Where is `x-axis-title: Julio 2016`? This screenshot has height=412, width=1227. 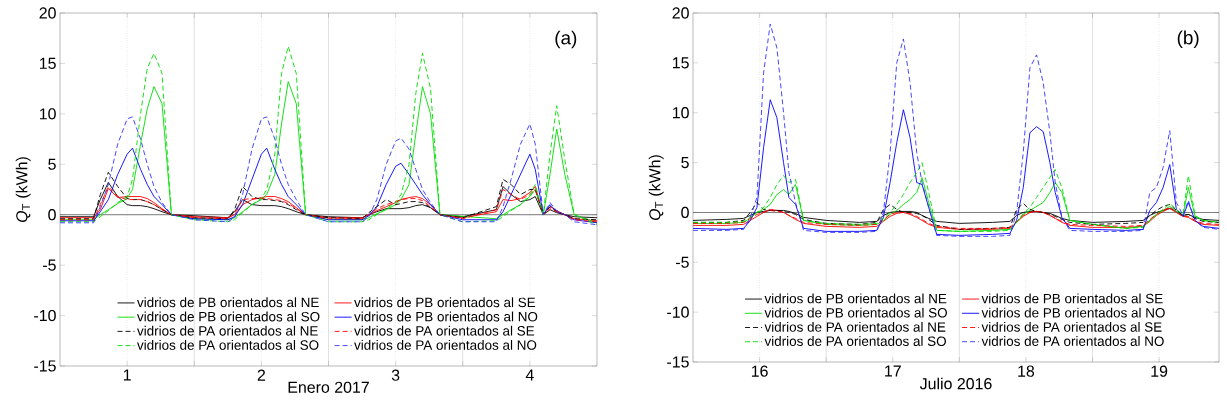
x-axis-title: Julio 2016 is located at coordinates (955, 383).